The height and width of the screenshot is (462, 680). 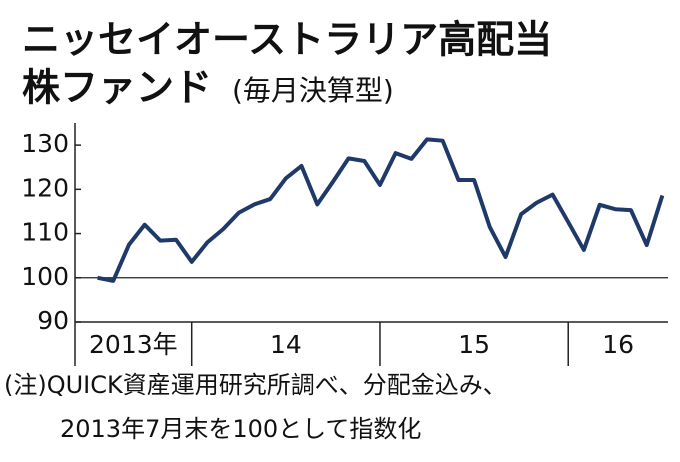 I want to click on chart-subtitle: 株ファンド, so click(x=117, y=88).